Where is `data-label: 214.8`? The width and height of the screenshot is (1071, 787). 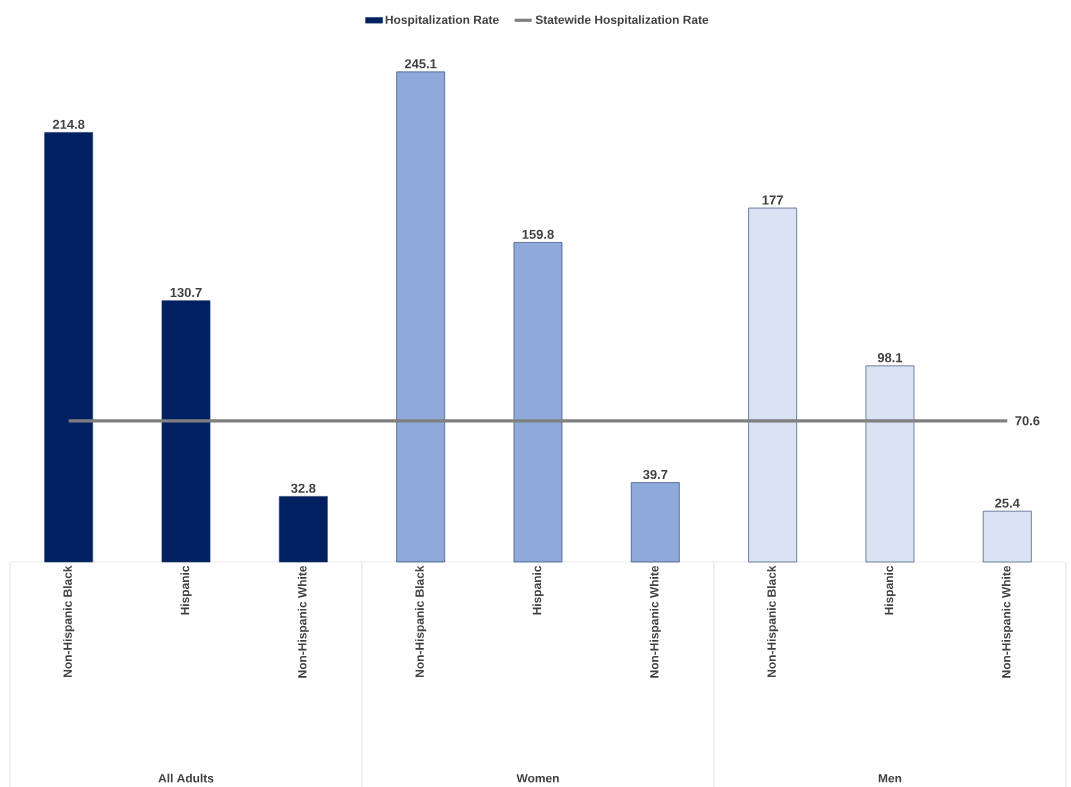
data-label: 214.8 is located at coordinates (68, 124).